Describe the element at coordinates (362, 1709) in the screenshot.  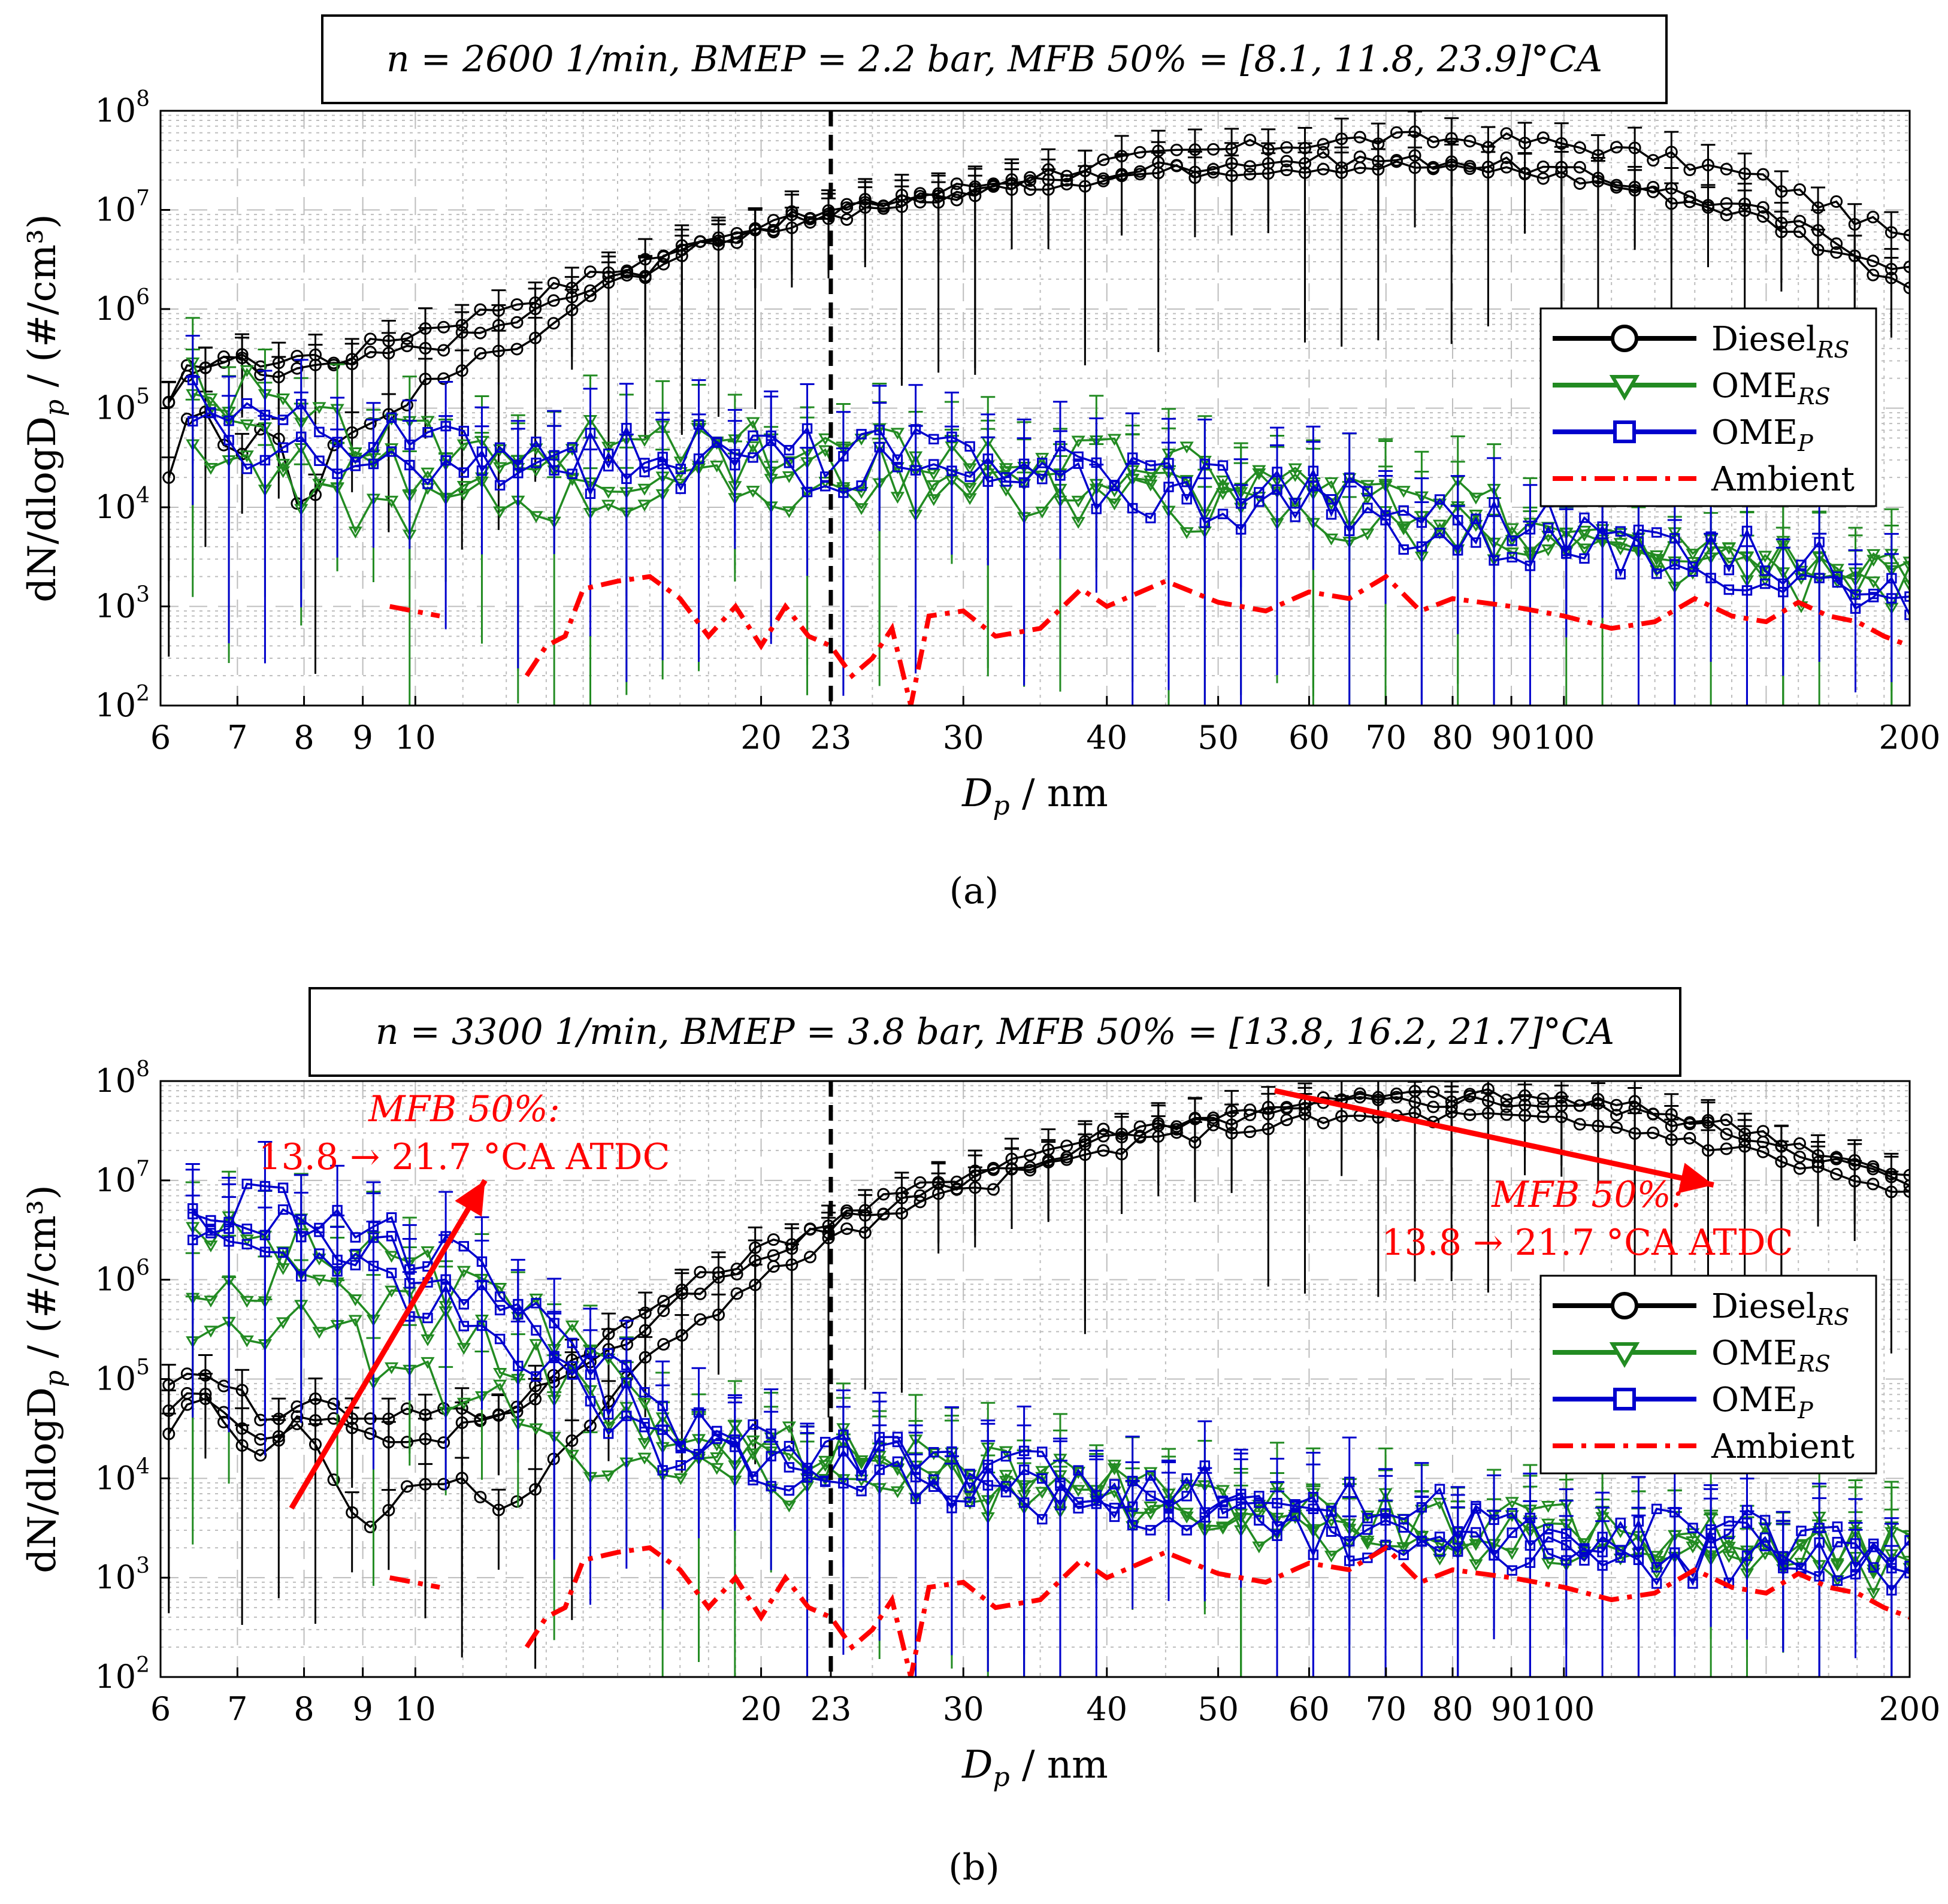
I see `x-tick-label: 9` at that location.